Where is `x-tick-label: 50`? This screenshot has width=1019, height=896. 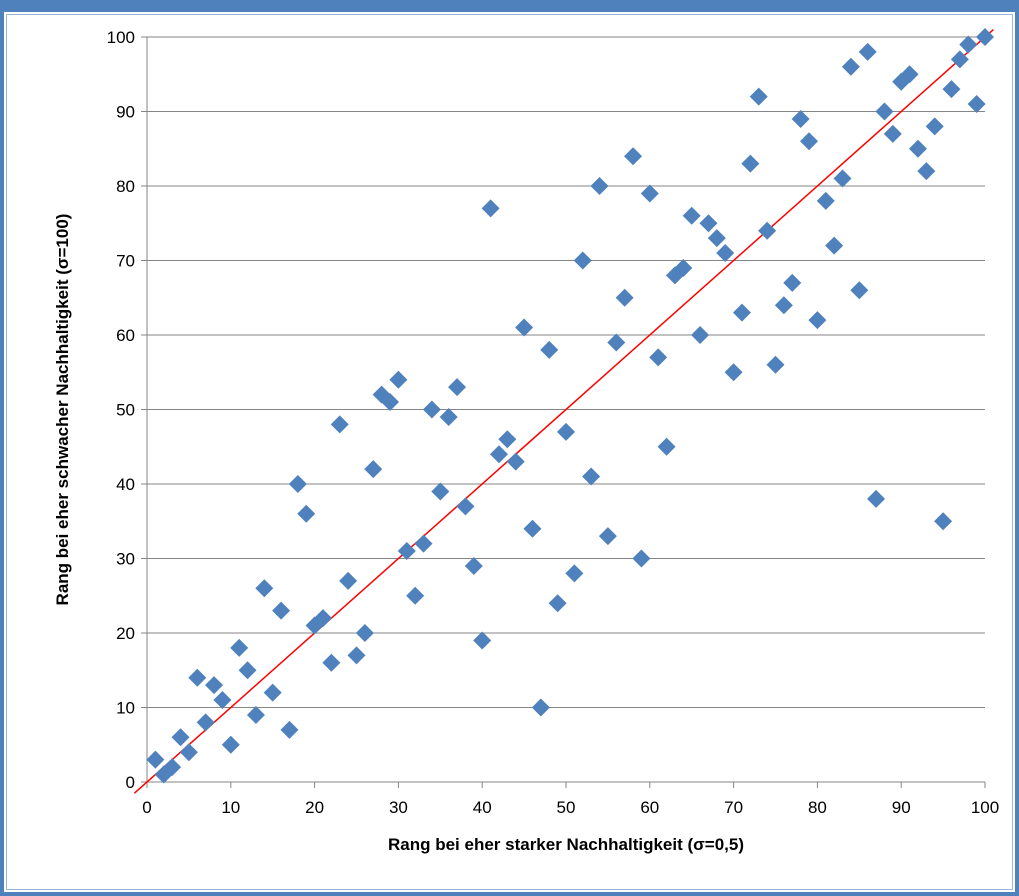
x-tick-label: 50 is located at coordinates (566, 807).